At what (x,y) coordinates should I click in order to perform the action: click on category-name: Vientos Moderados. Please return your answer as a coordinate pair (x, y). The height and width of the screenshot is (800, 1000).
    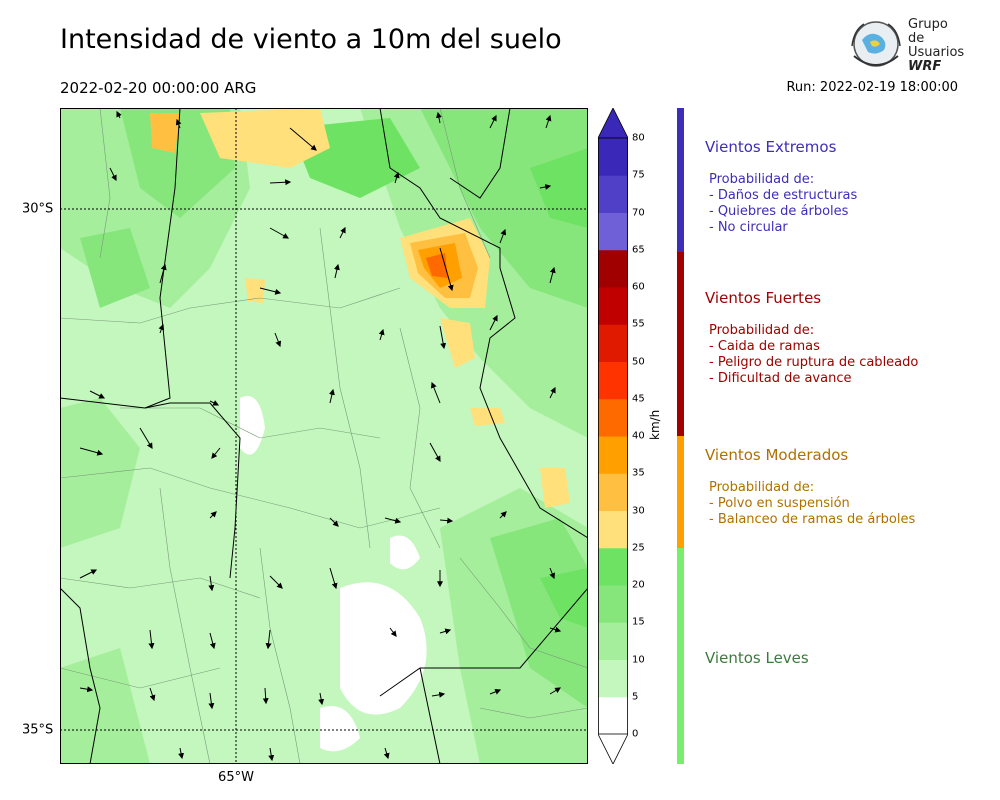
    Looking at the image, I should click on (777, 455).